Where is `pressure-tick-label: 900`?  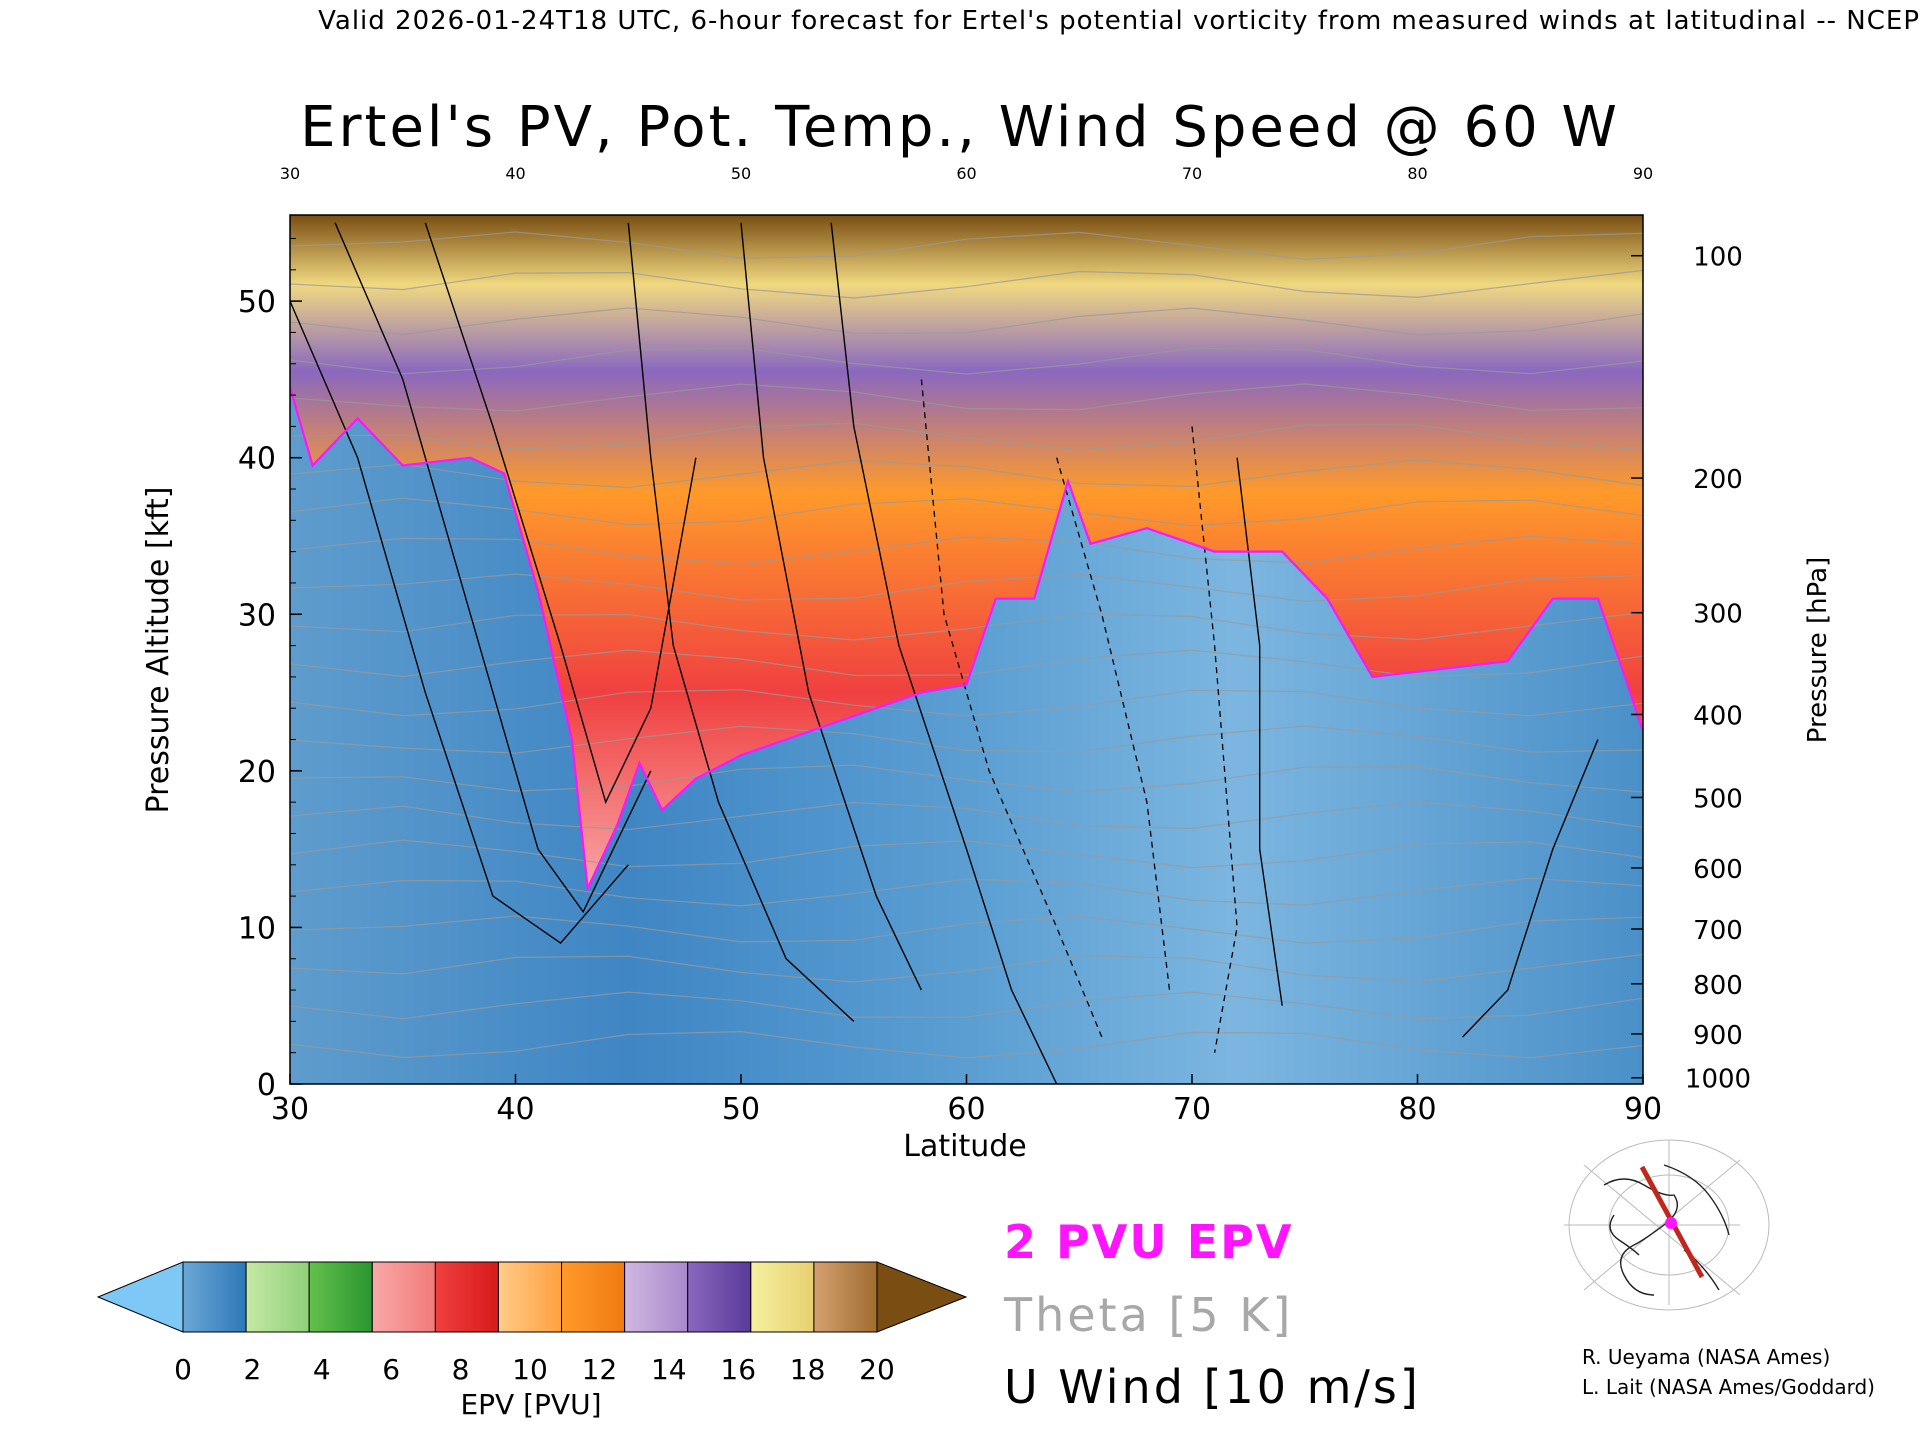 pressure-tick-label: 900 is located at coordinates (1718, 1036).